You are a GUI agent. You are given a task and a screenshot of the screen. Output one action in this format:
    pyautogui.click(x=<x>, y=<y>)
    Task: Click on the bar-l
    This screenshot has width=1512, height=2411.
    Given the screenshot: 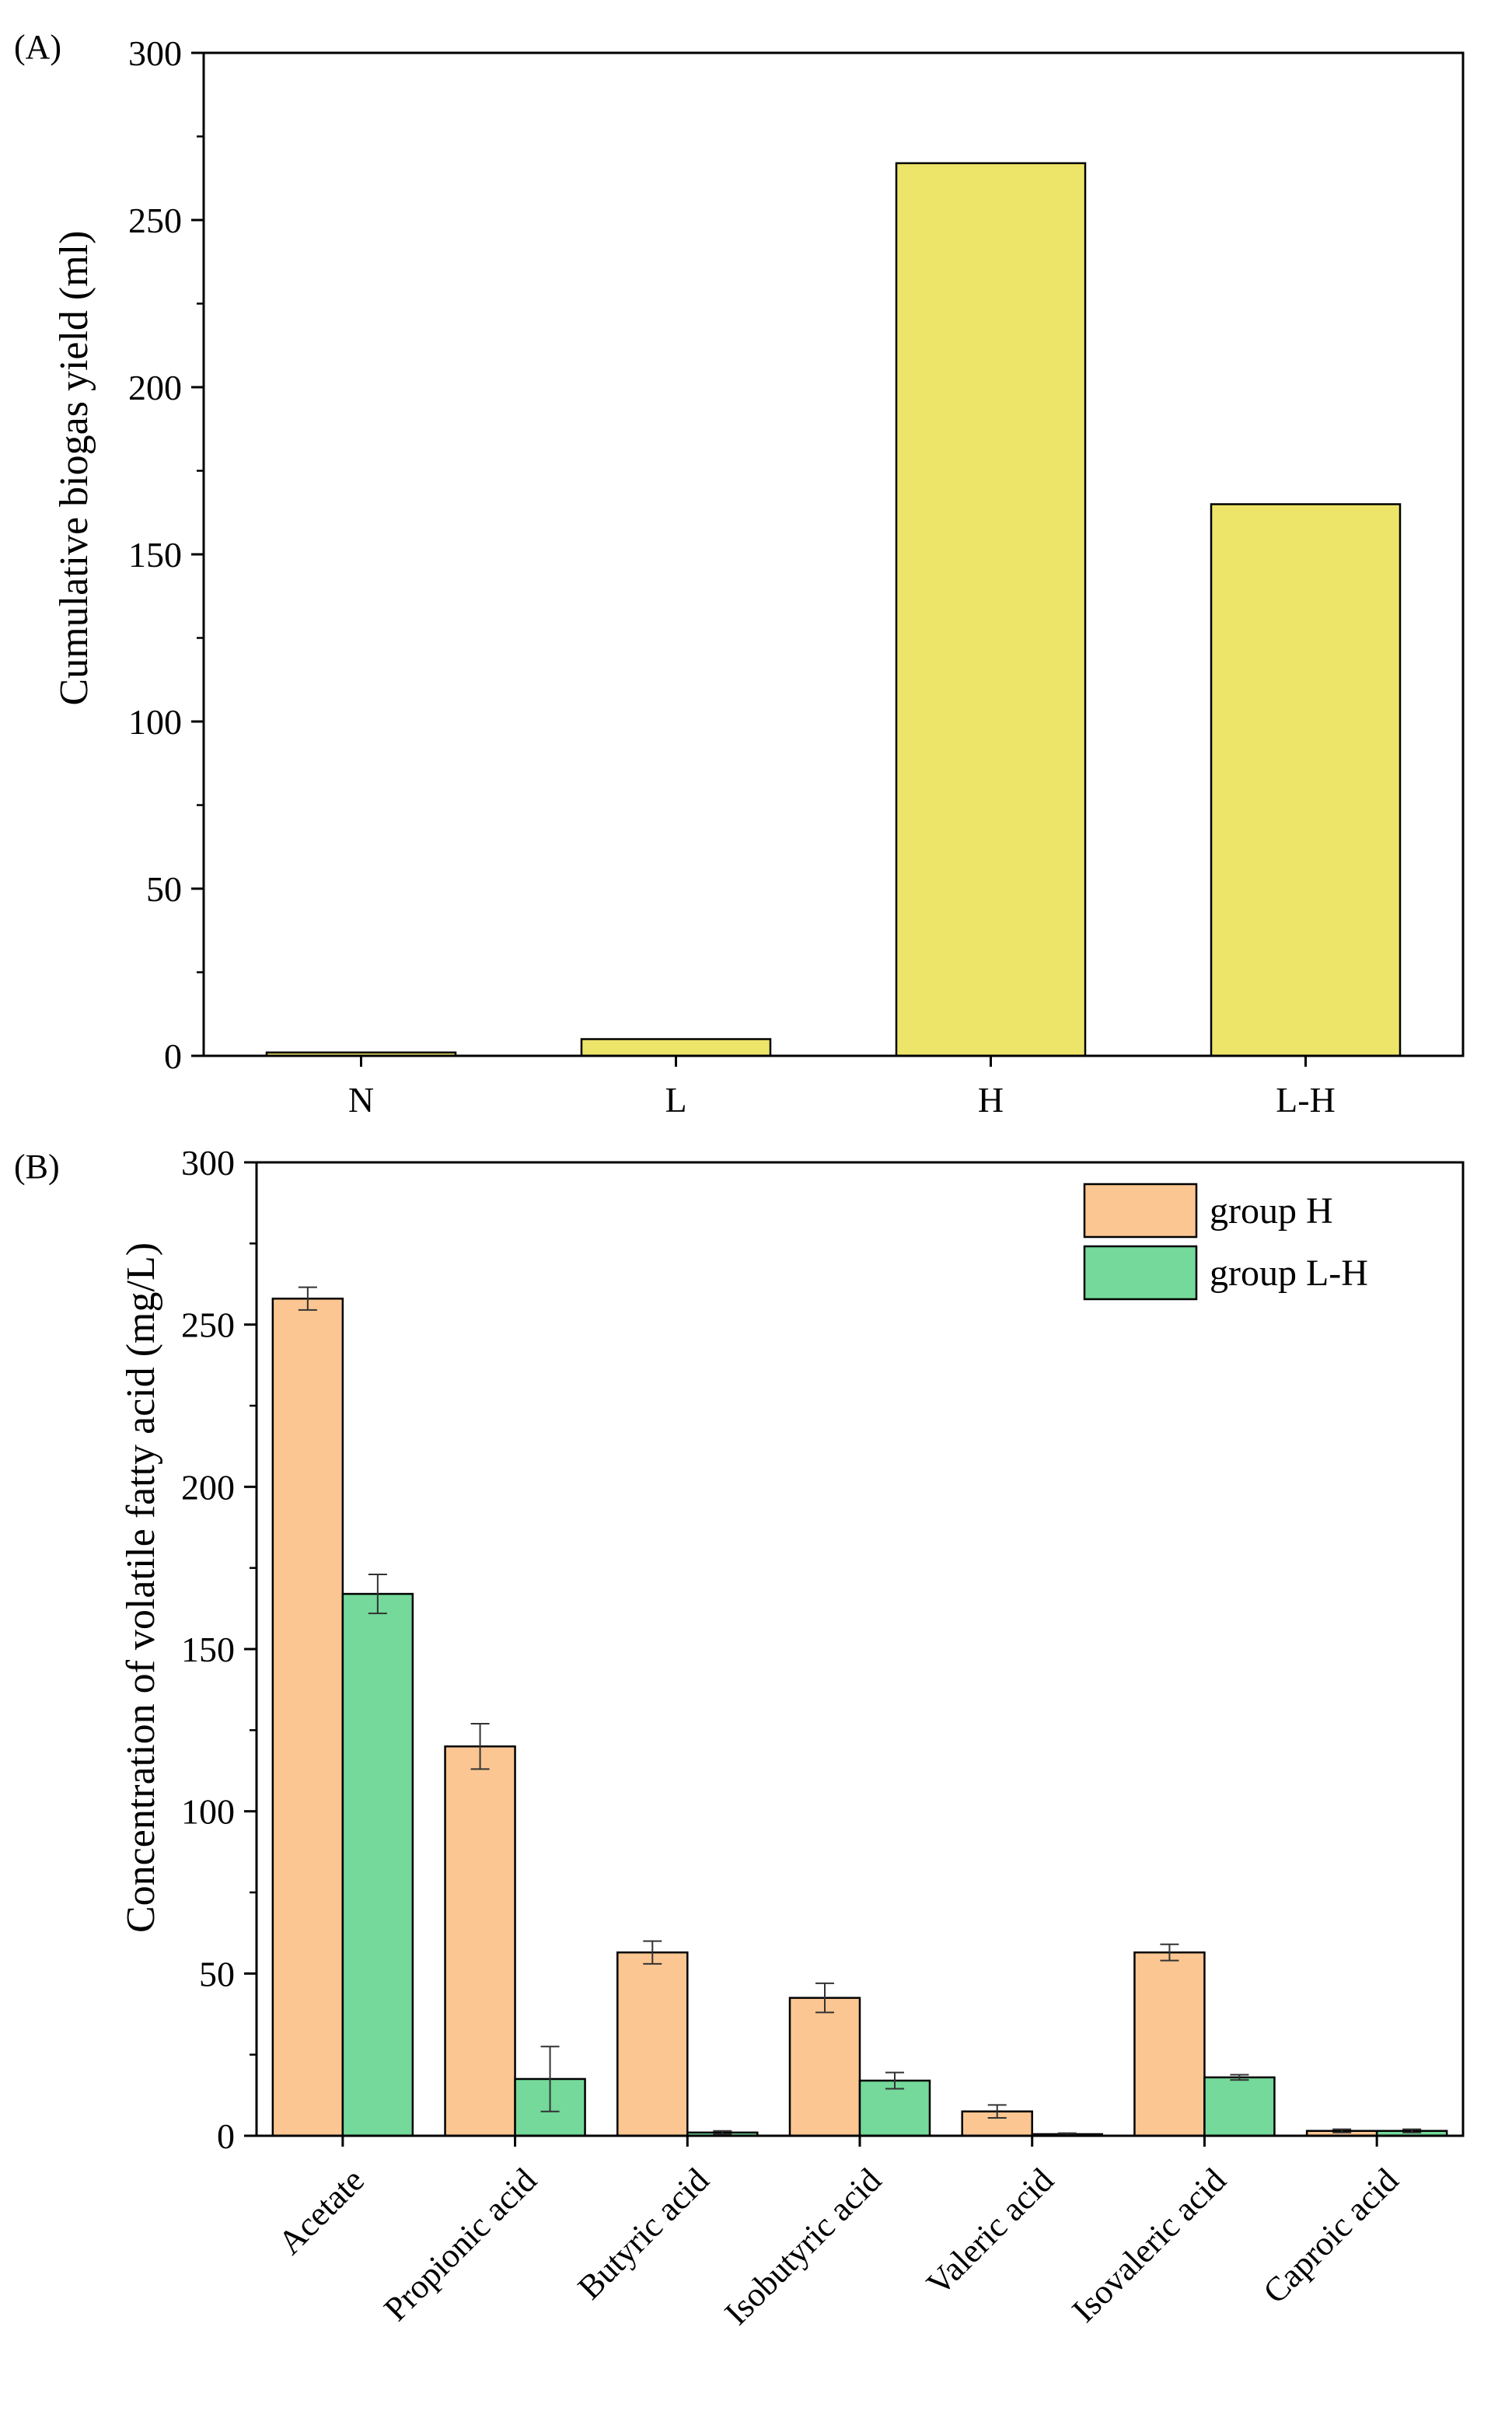 What is the action you would take?
    pyautogui.click(x=676, y=1047)
    